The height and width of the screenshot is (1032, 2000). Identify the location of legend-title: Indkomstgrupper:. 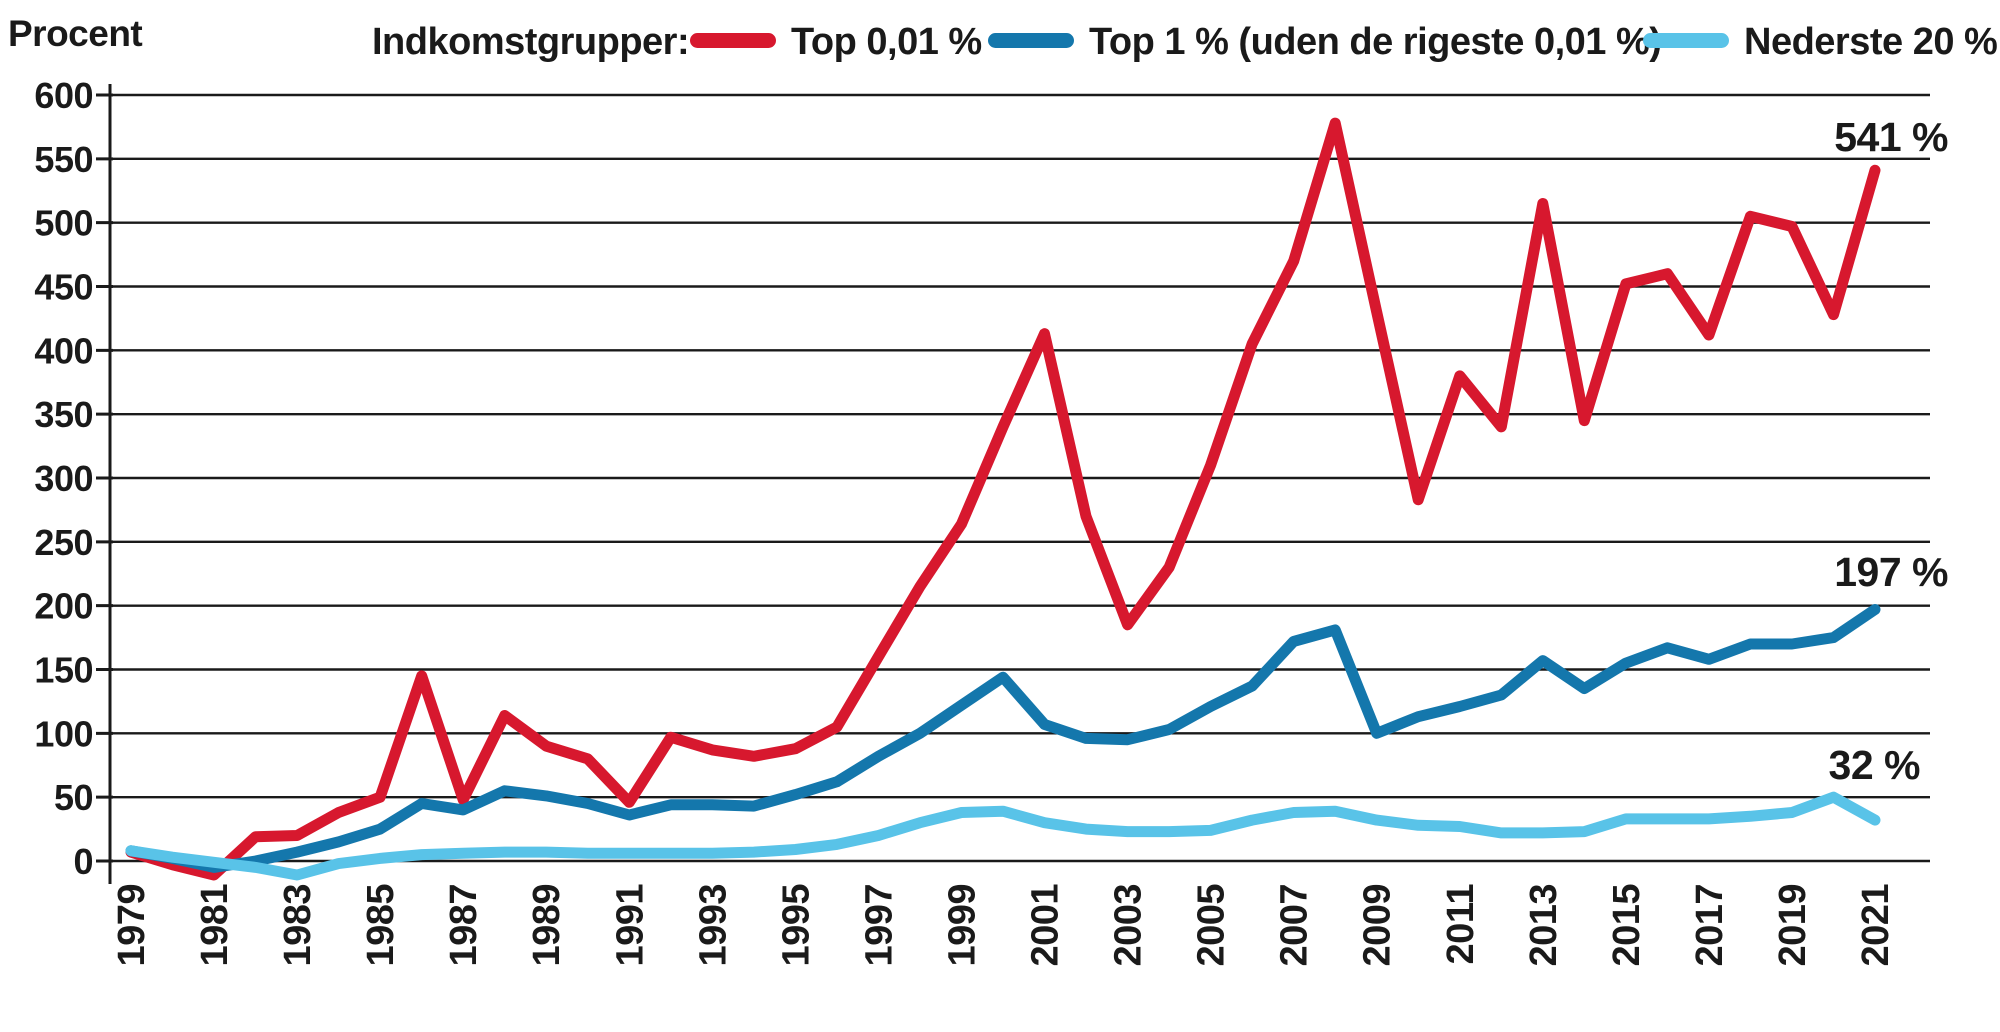
(530, 42).